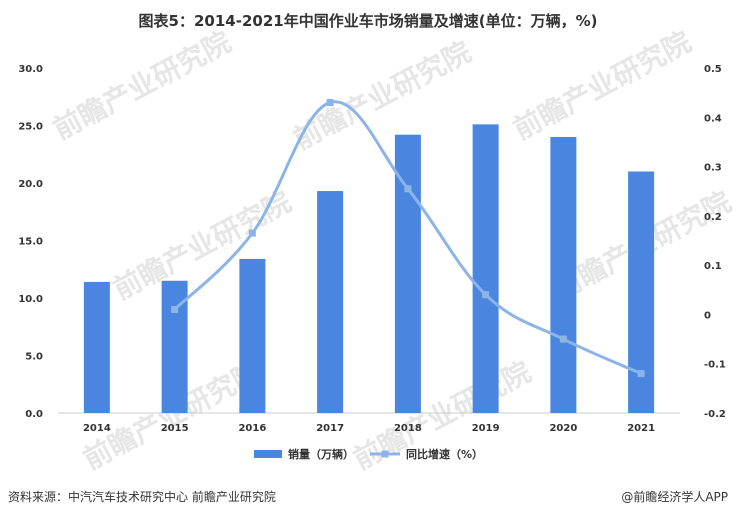  What do you see at coordinates (97, 428) in the screenshot?
I see `x-tick-label: 2014` at bounding box center [97, 428].